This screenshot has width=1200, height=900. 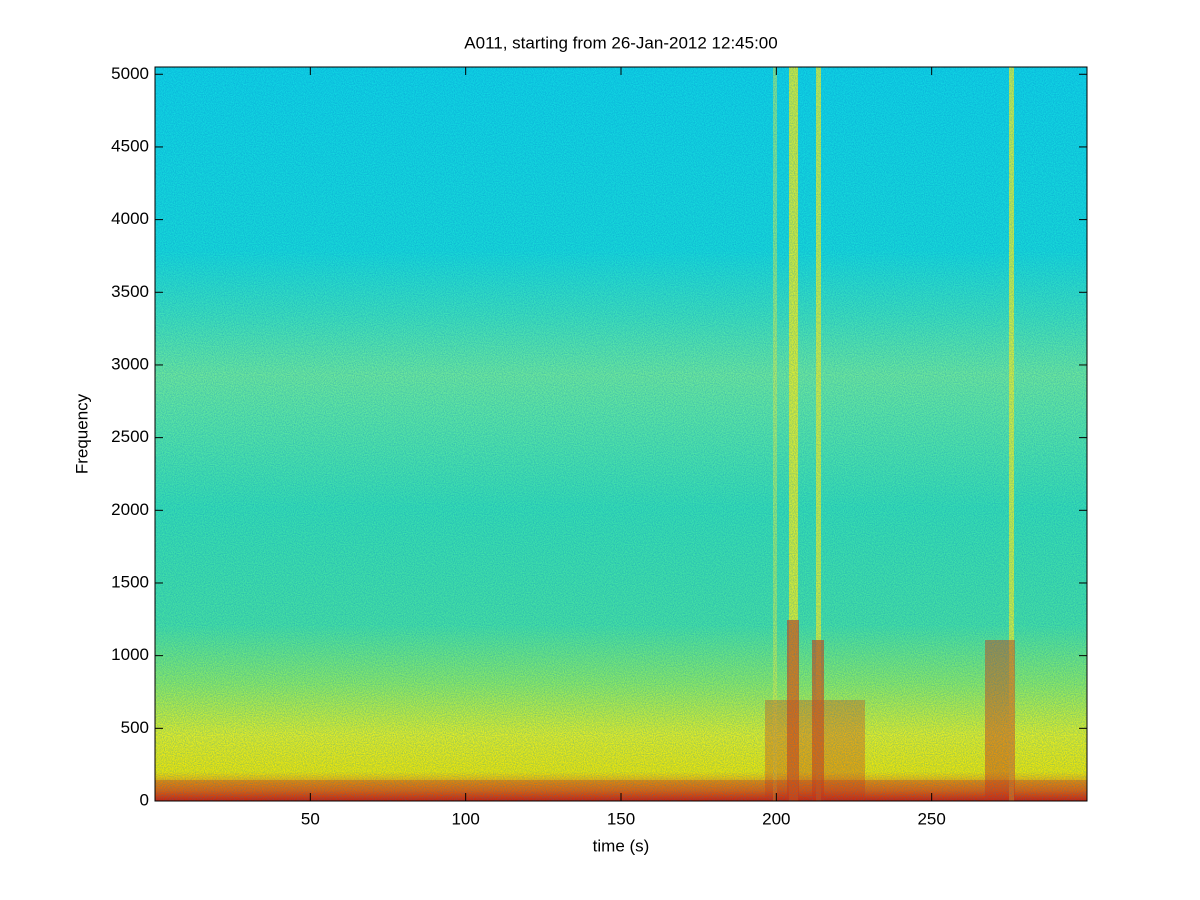 What do you see at coordinates (310, 818) in the screenshot?
I see `x-tick-label: 50` at bounding box center [310, 818].